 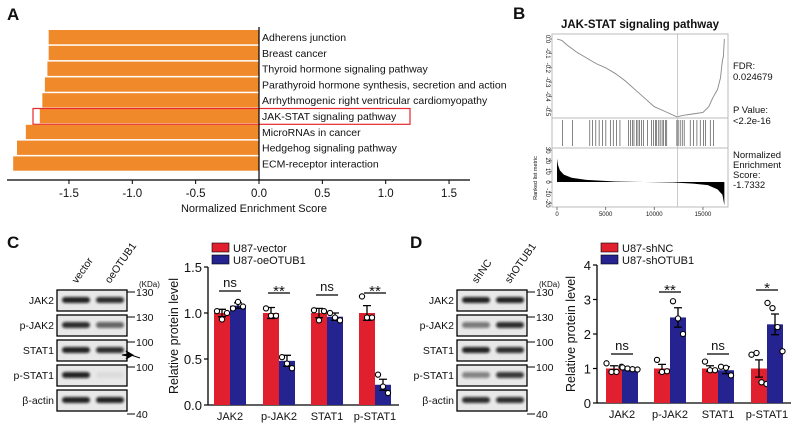 What do you see at coordinates (260, 249) in the screenshot?
I see `legend-label: U87-vector` at bounding box center [260, 249].